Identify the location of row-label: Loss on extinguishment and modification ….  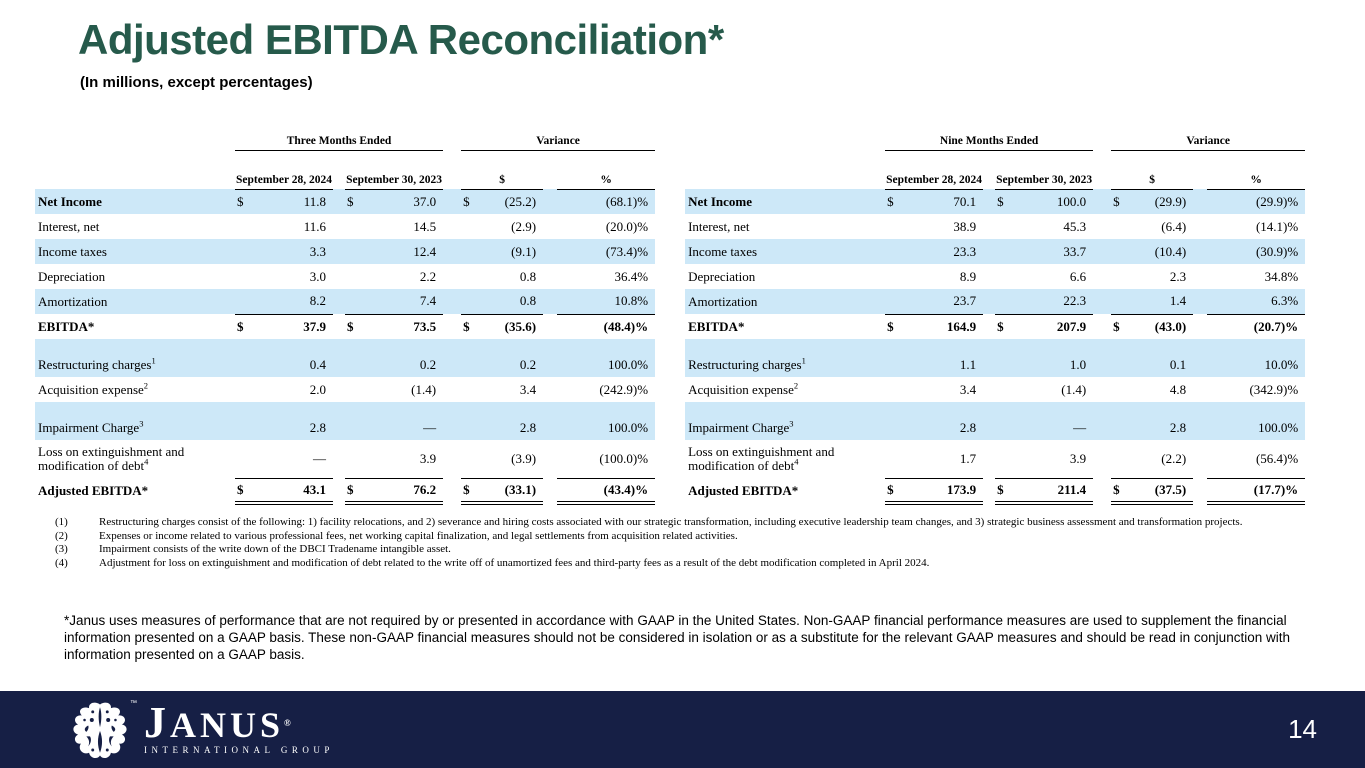
(761, 458).